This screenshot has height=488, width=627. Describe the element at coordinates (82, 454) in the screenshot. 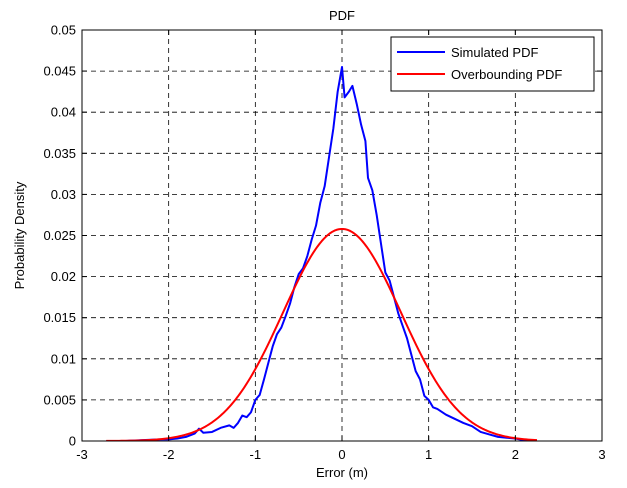

I see `x-tick-label: -3` at that location.